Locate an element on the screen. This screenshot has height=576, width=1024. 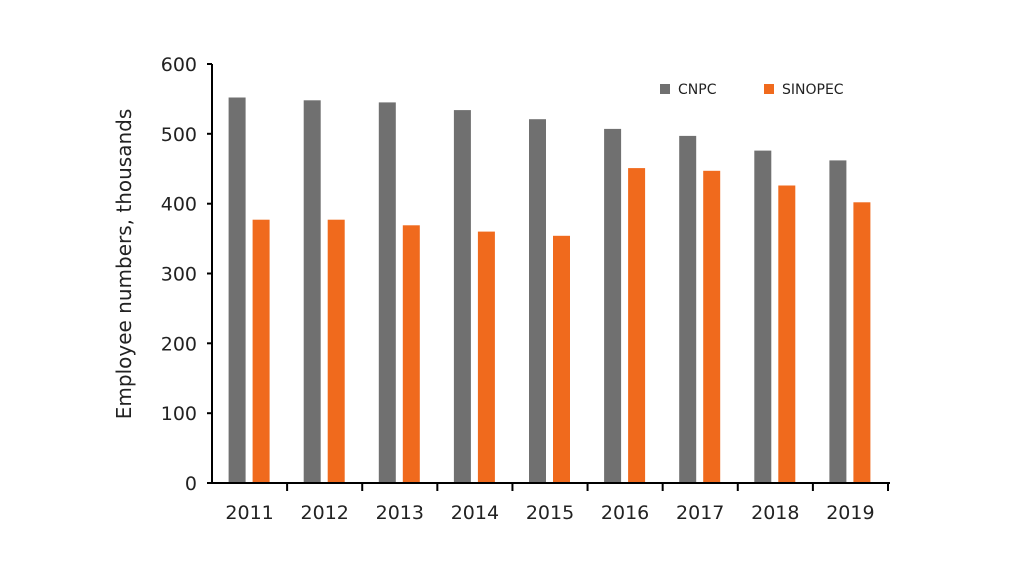
bar-sinopec-2019 is located at coordinates (862, 343).